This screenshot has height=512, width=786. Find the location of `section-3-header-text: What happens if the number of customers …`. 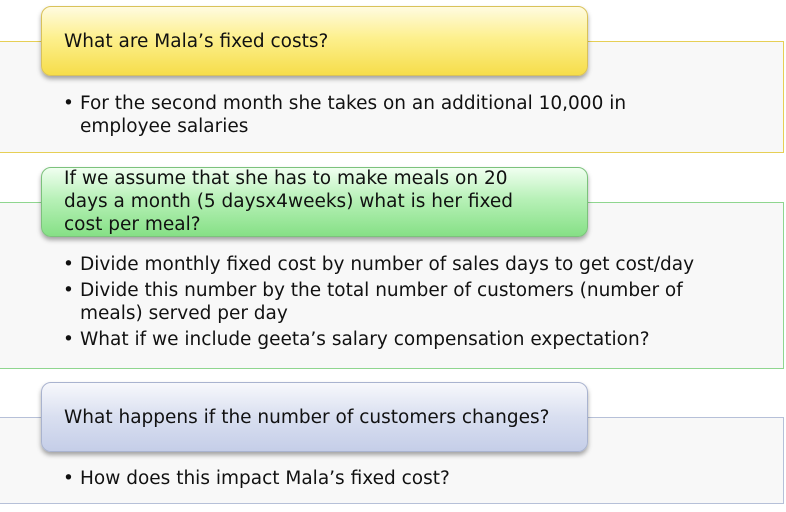

section-3-header-text: What happens if the number of customers … is located at coordinates (307, 417).